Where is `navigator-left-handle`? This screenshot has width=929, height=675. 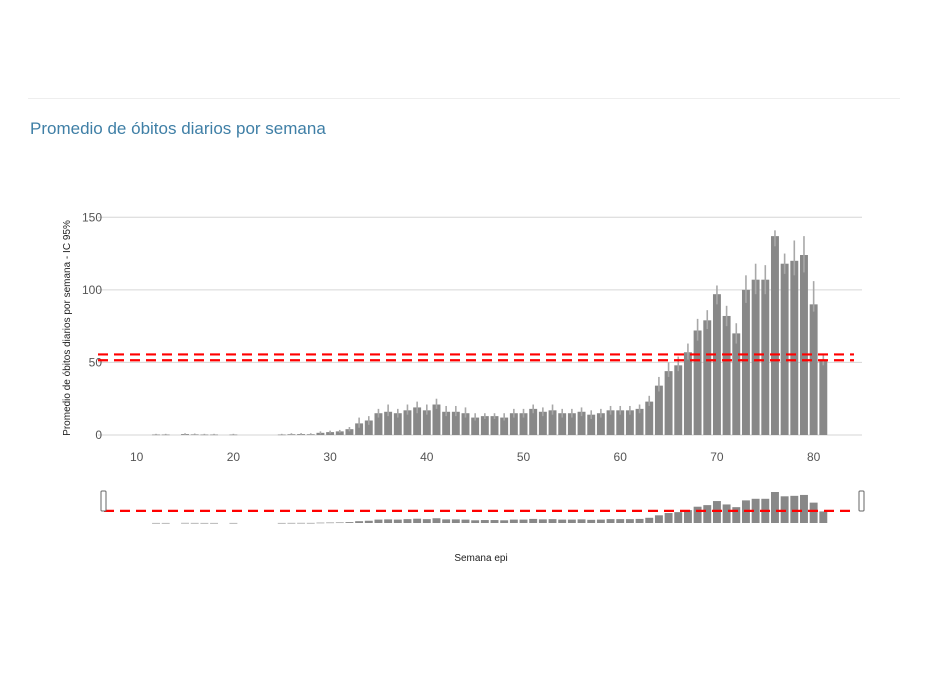
navigator-left-handle is located at coordinates (103, 501).